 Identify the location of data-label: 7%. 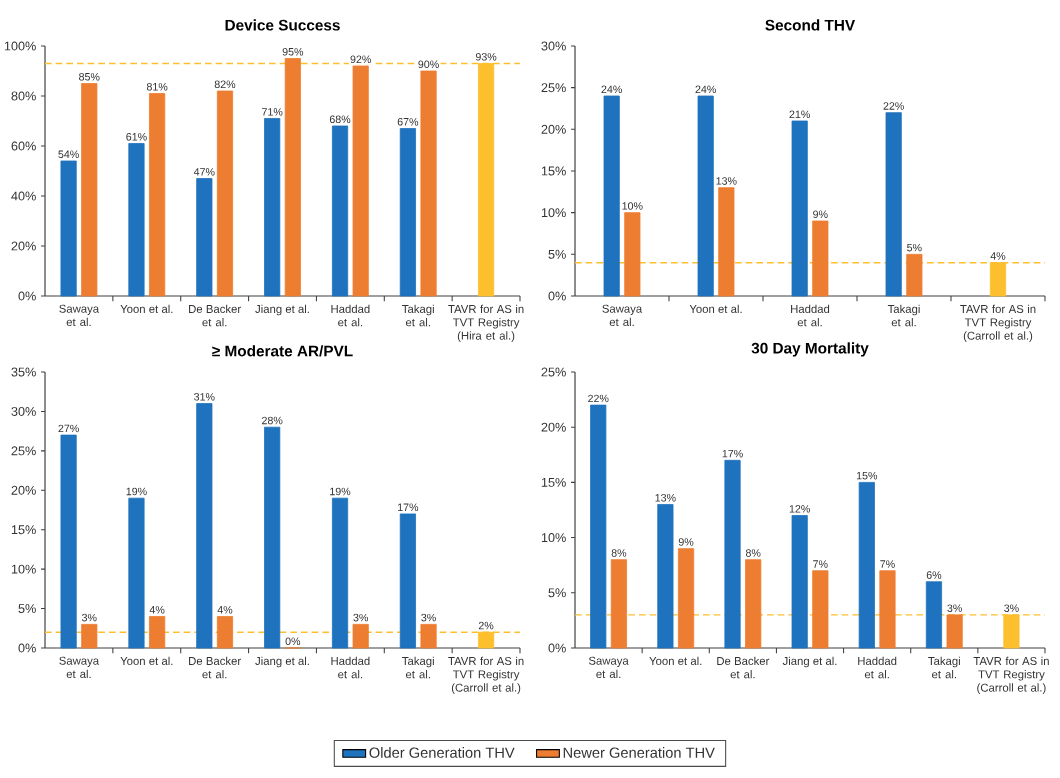
(820, 564).